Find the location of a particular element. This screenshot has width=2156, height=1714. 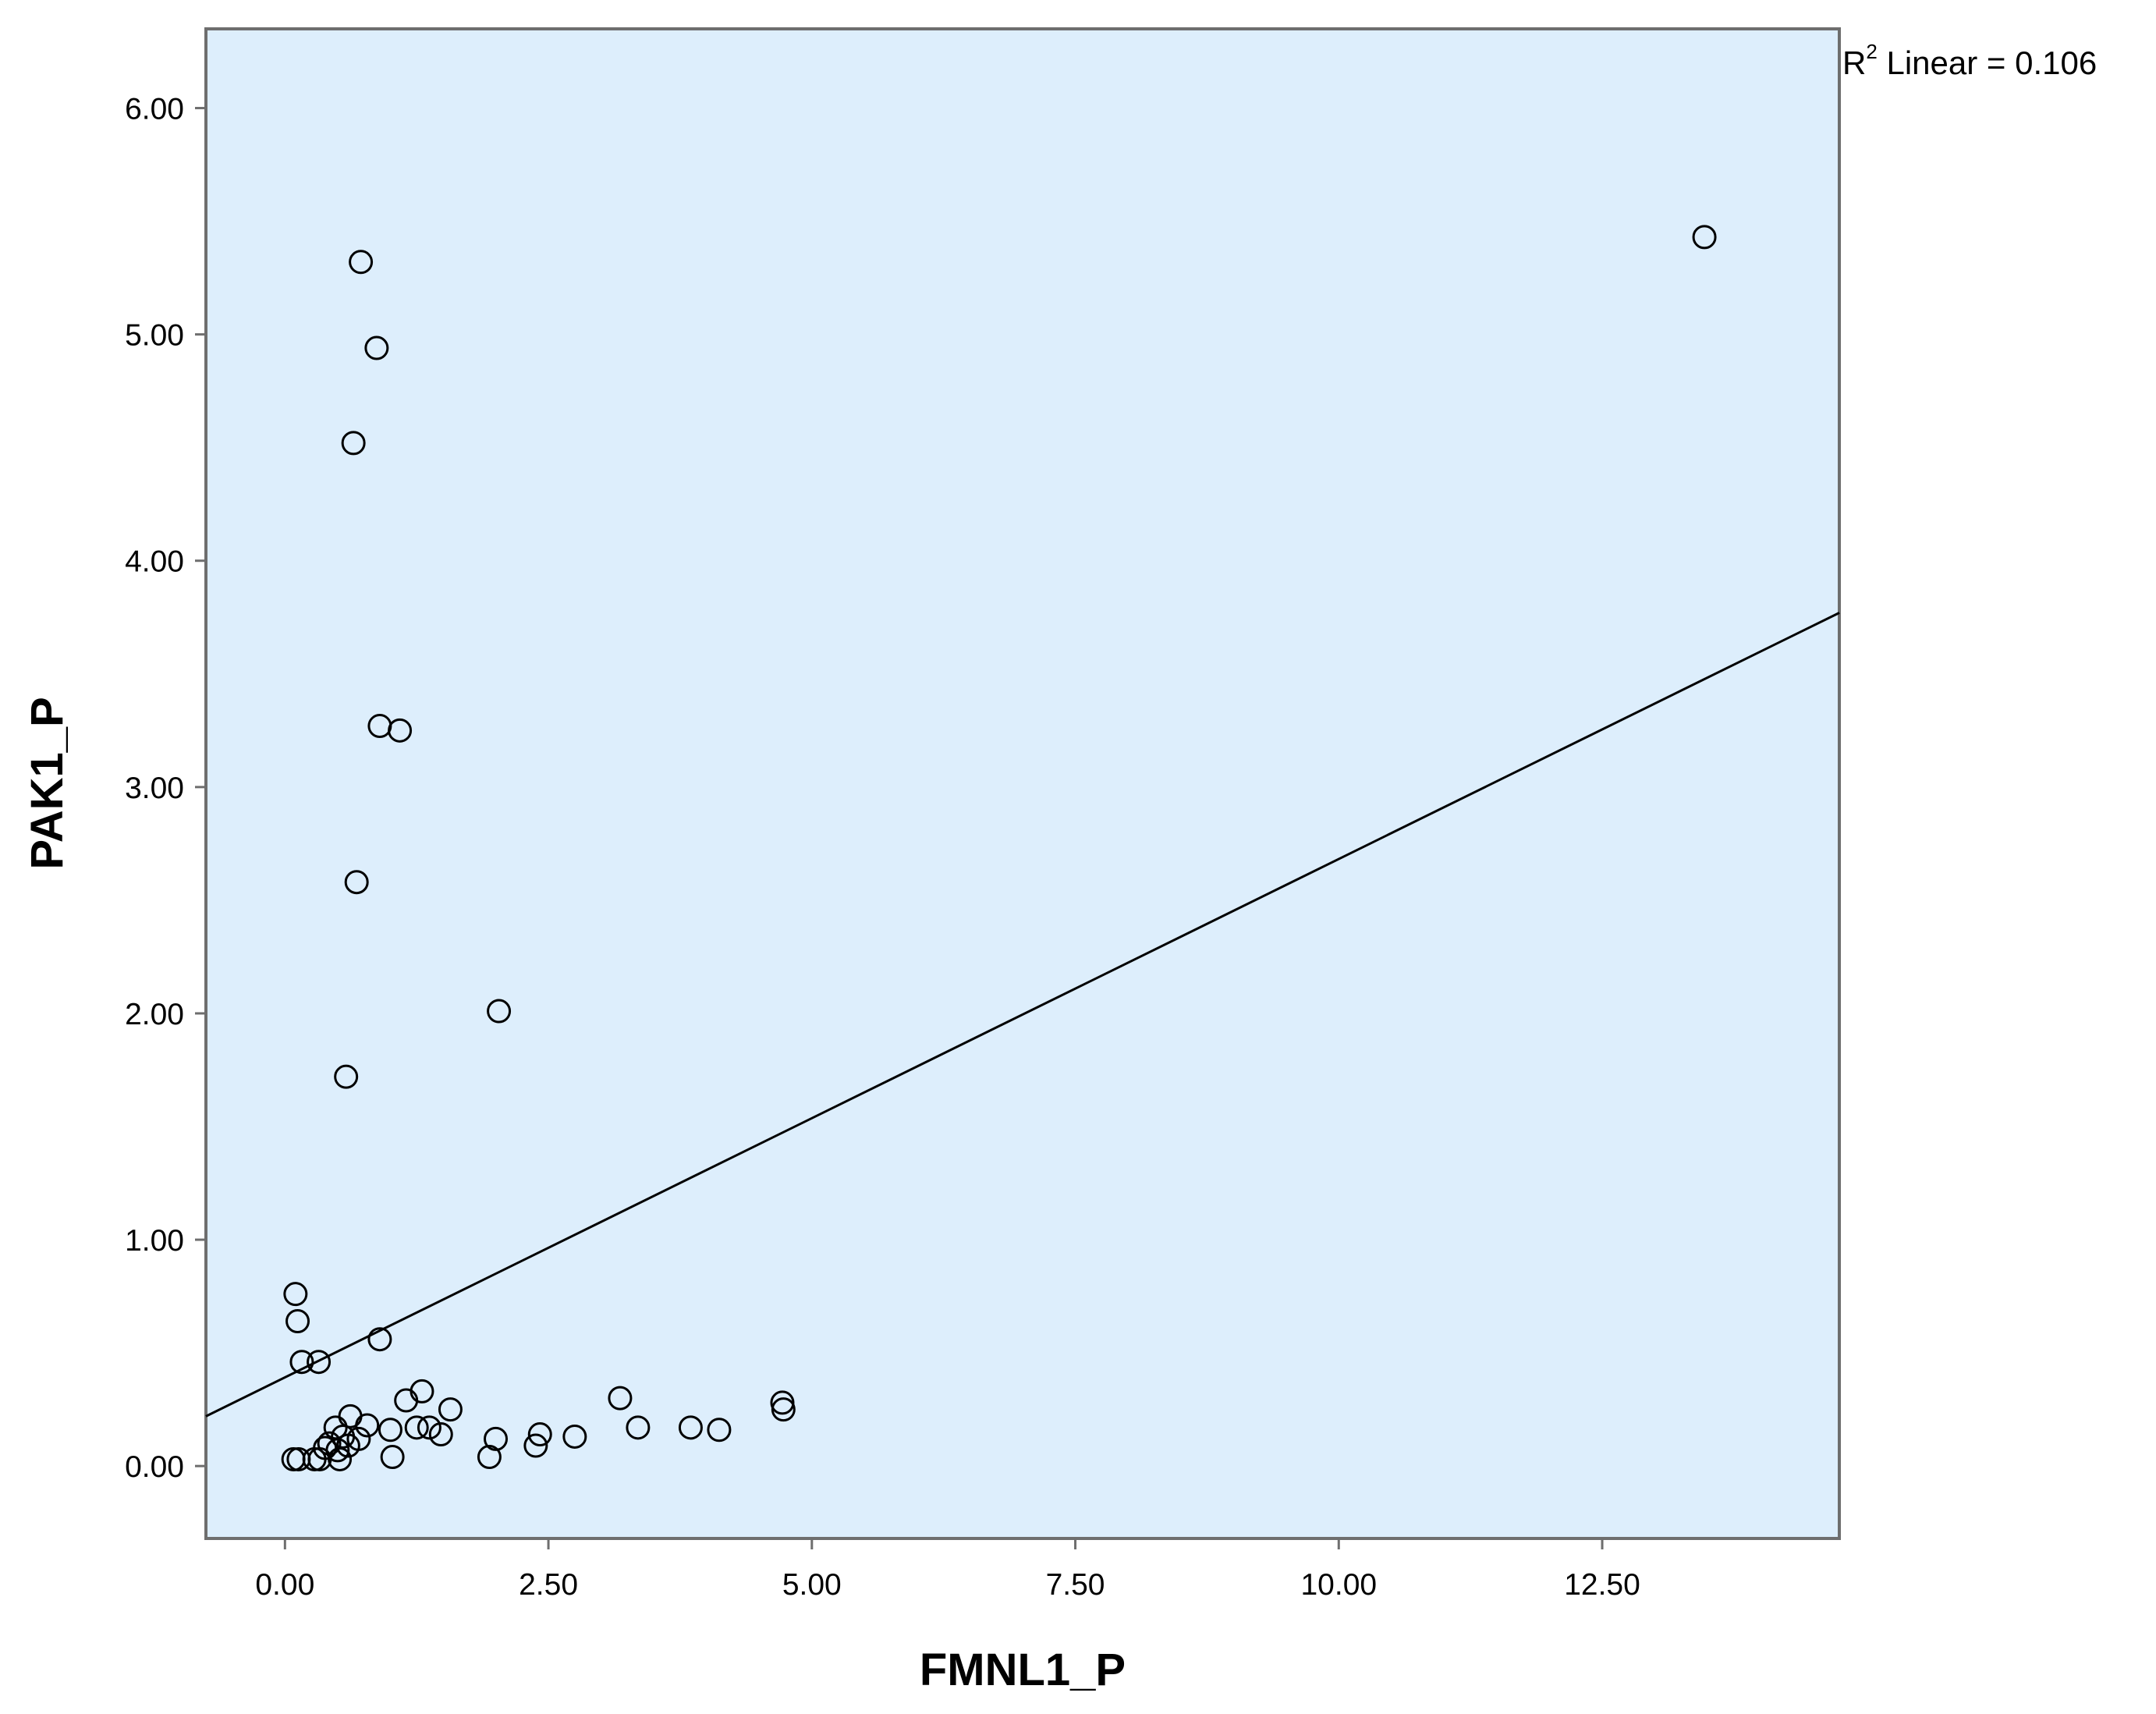

r-squared-annotation: R2 Linear = 0.106 is located at coordinates (1969, 60).